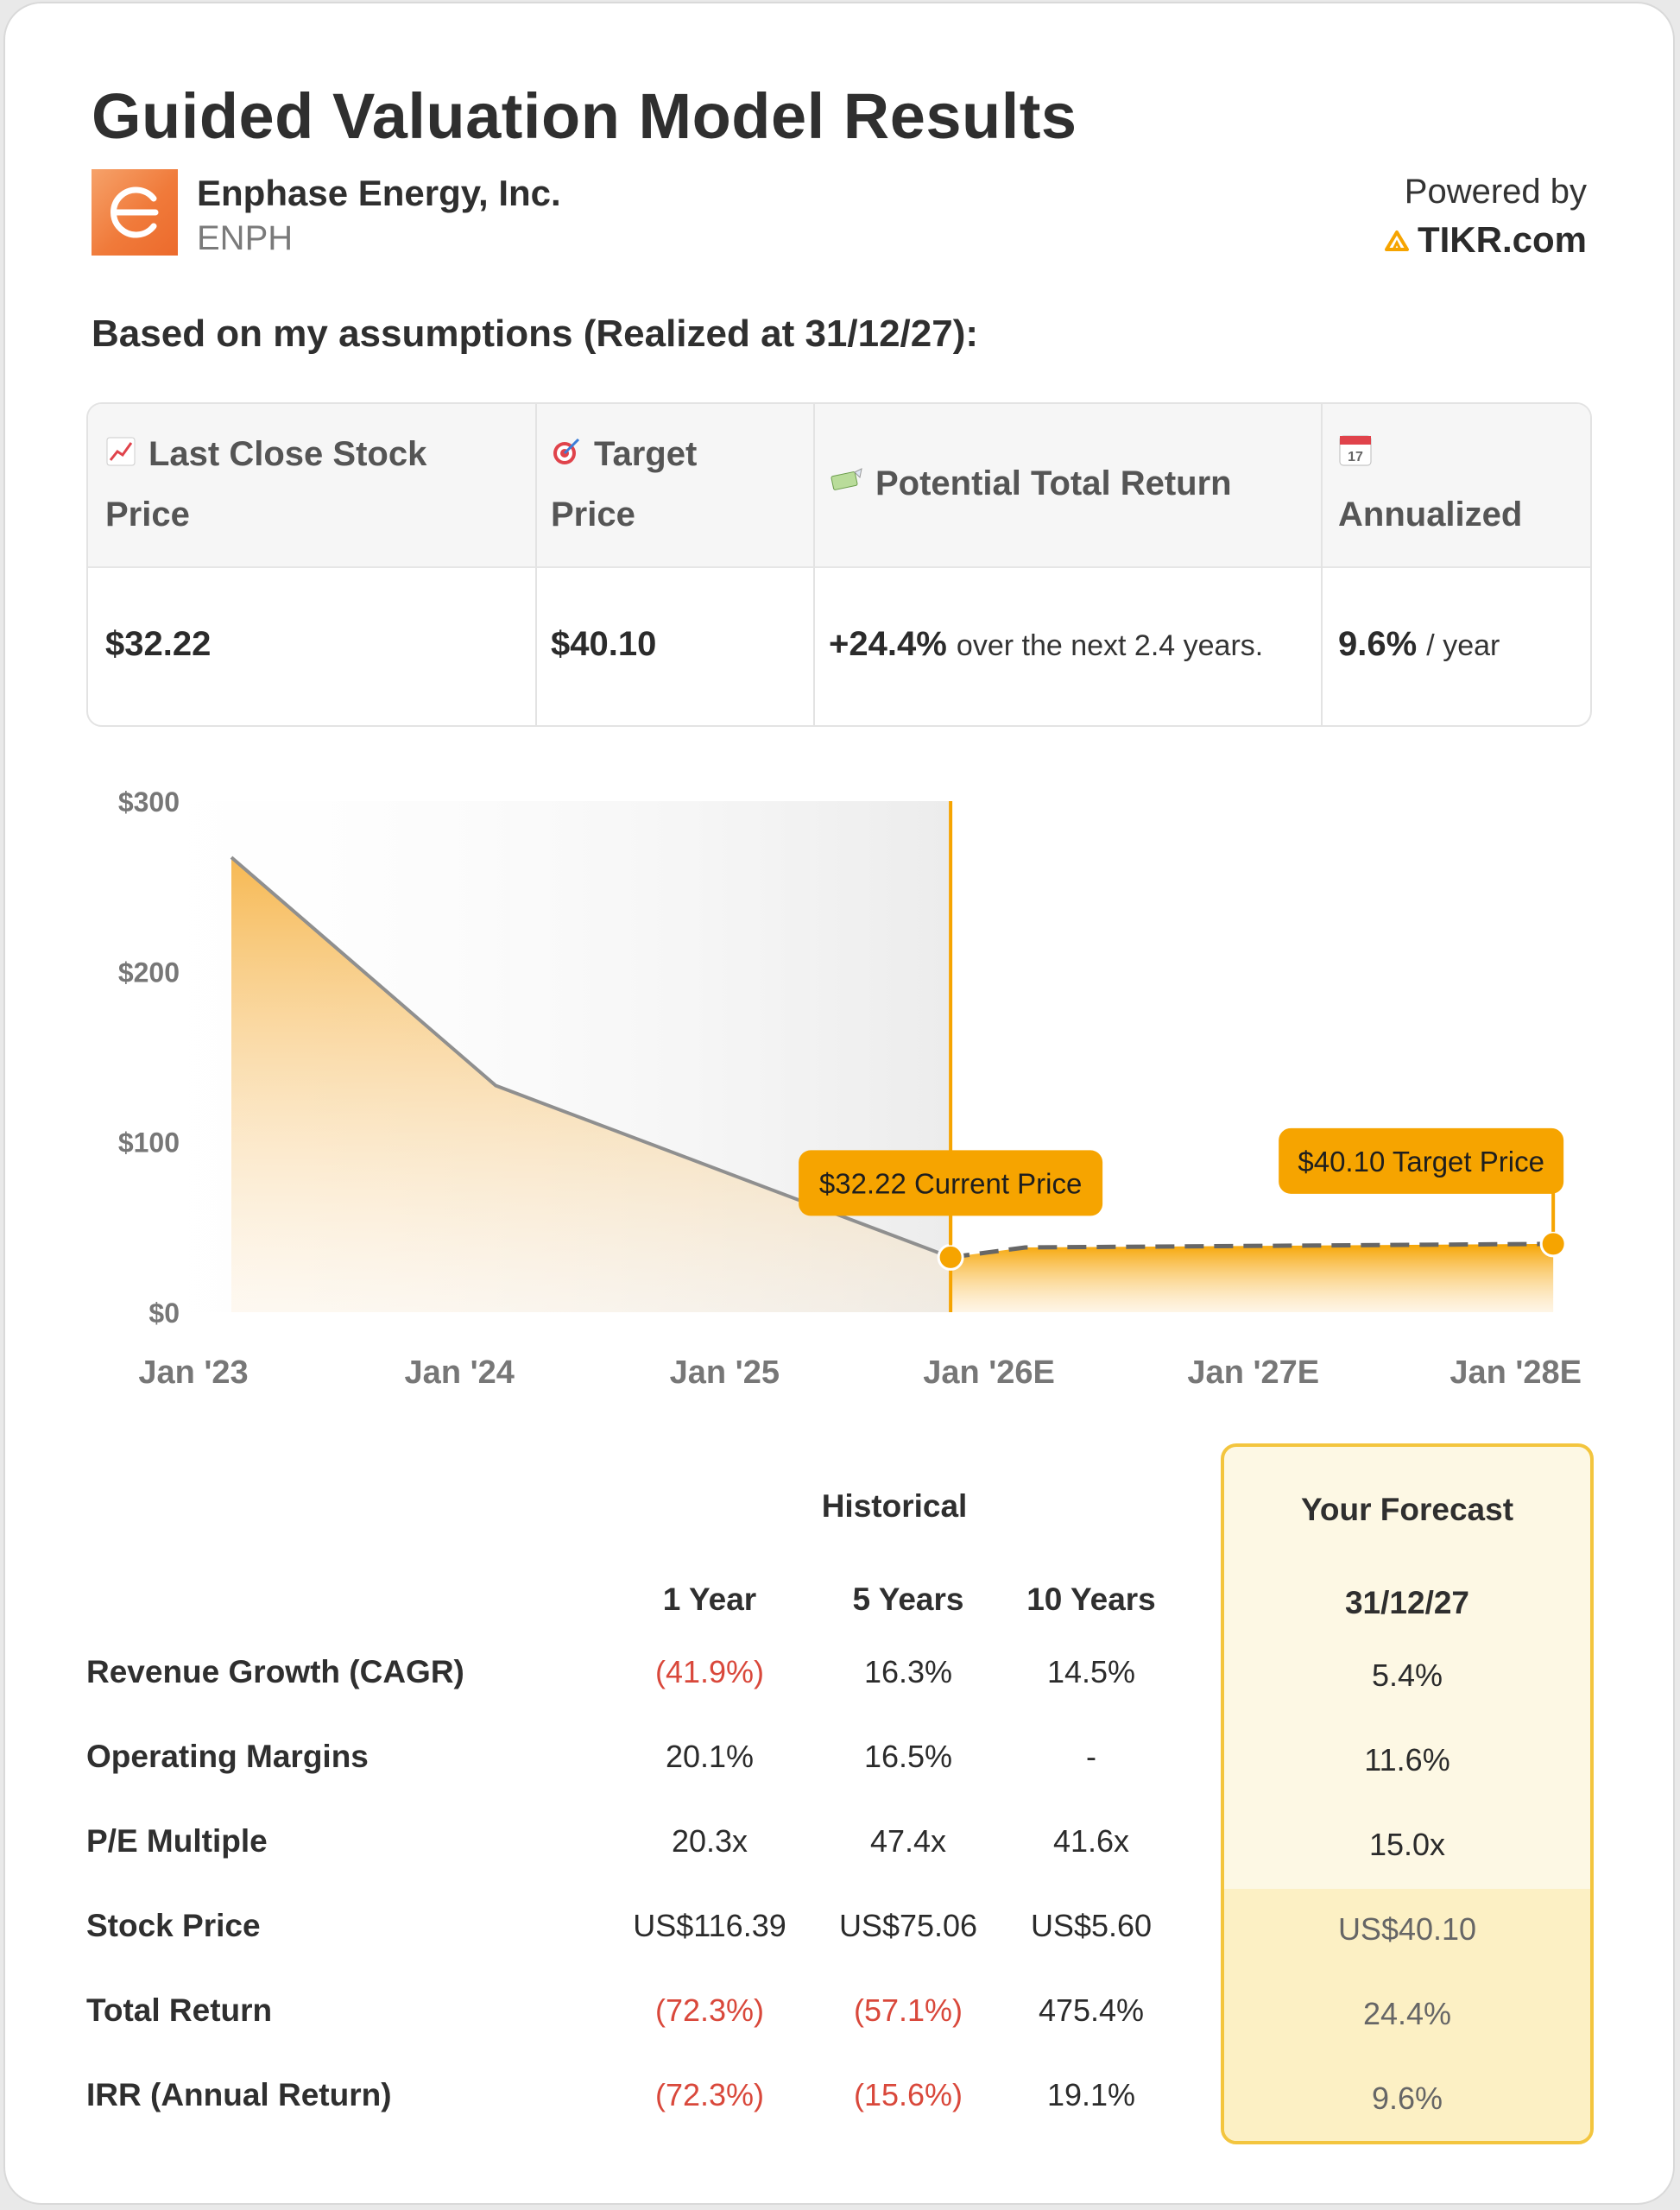 The image size is (1680, 2210). I want to click on historical-area, so click(591, 1084).